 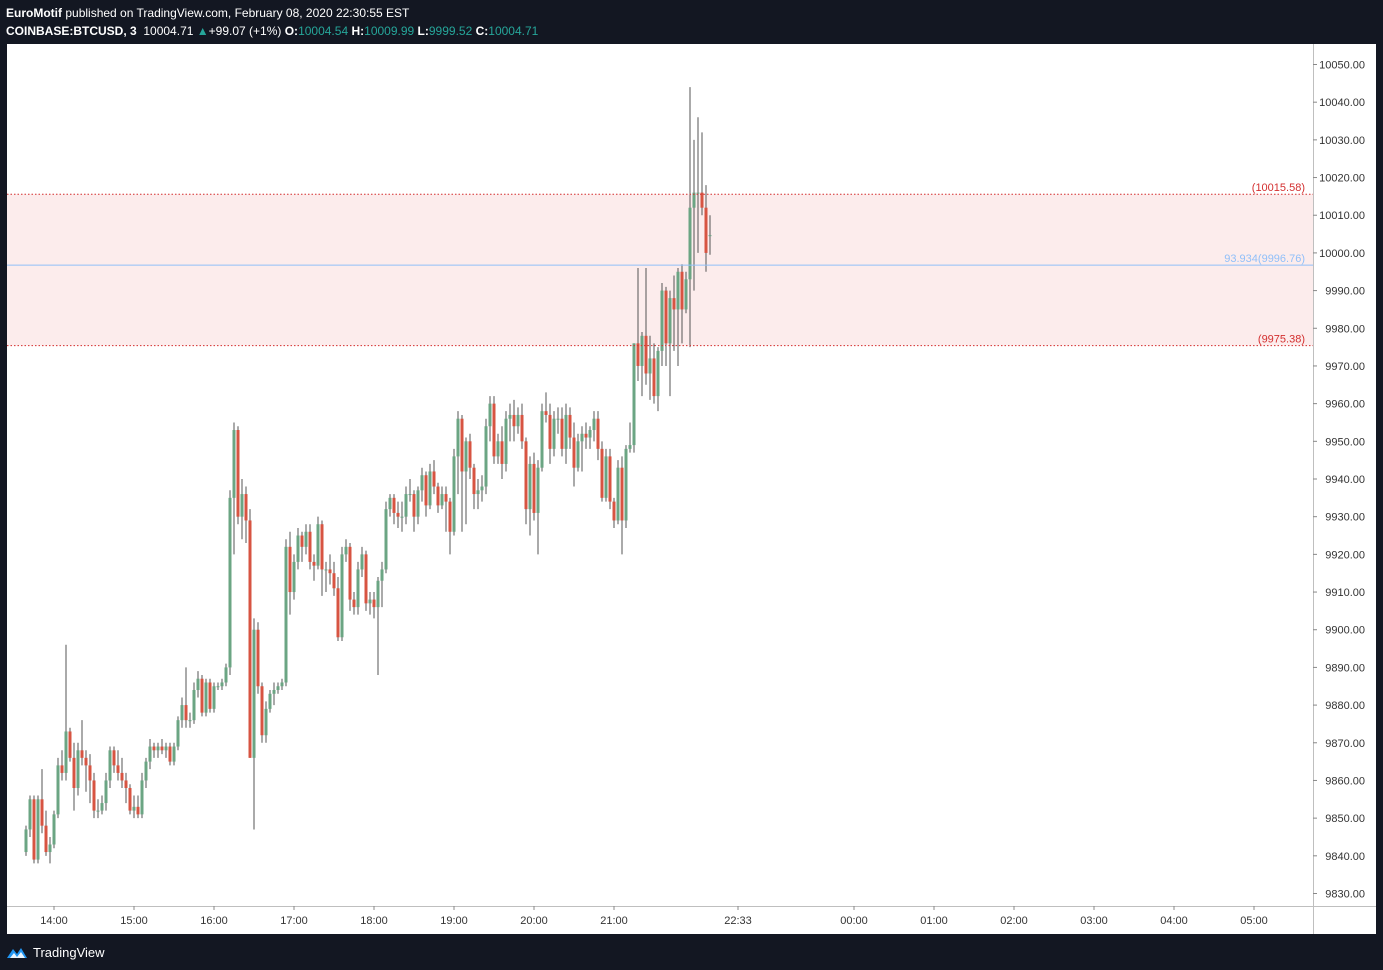 What do you see at coordinates (34, 13) in the screenshot?
I see `author-name: EuroMotif` at bounding box center [34, 13].